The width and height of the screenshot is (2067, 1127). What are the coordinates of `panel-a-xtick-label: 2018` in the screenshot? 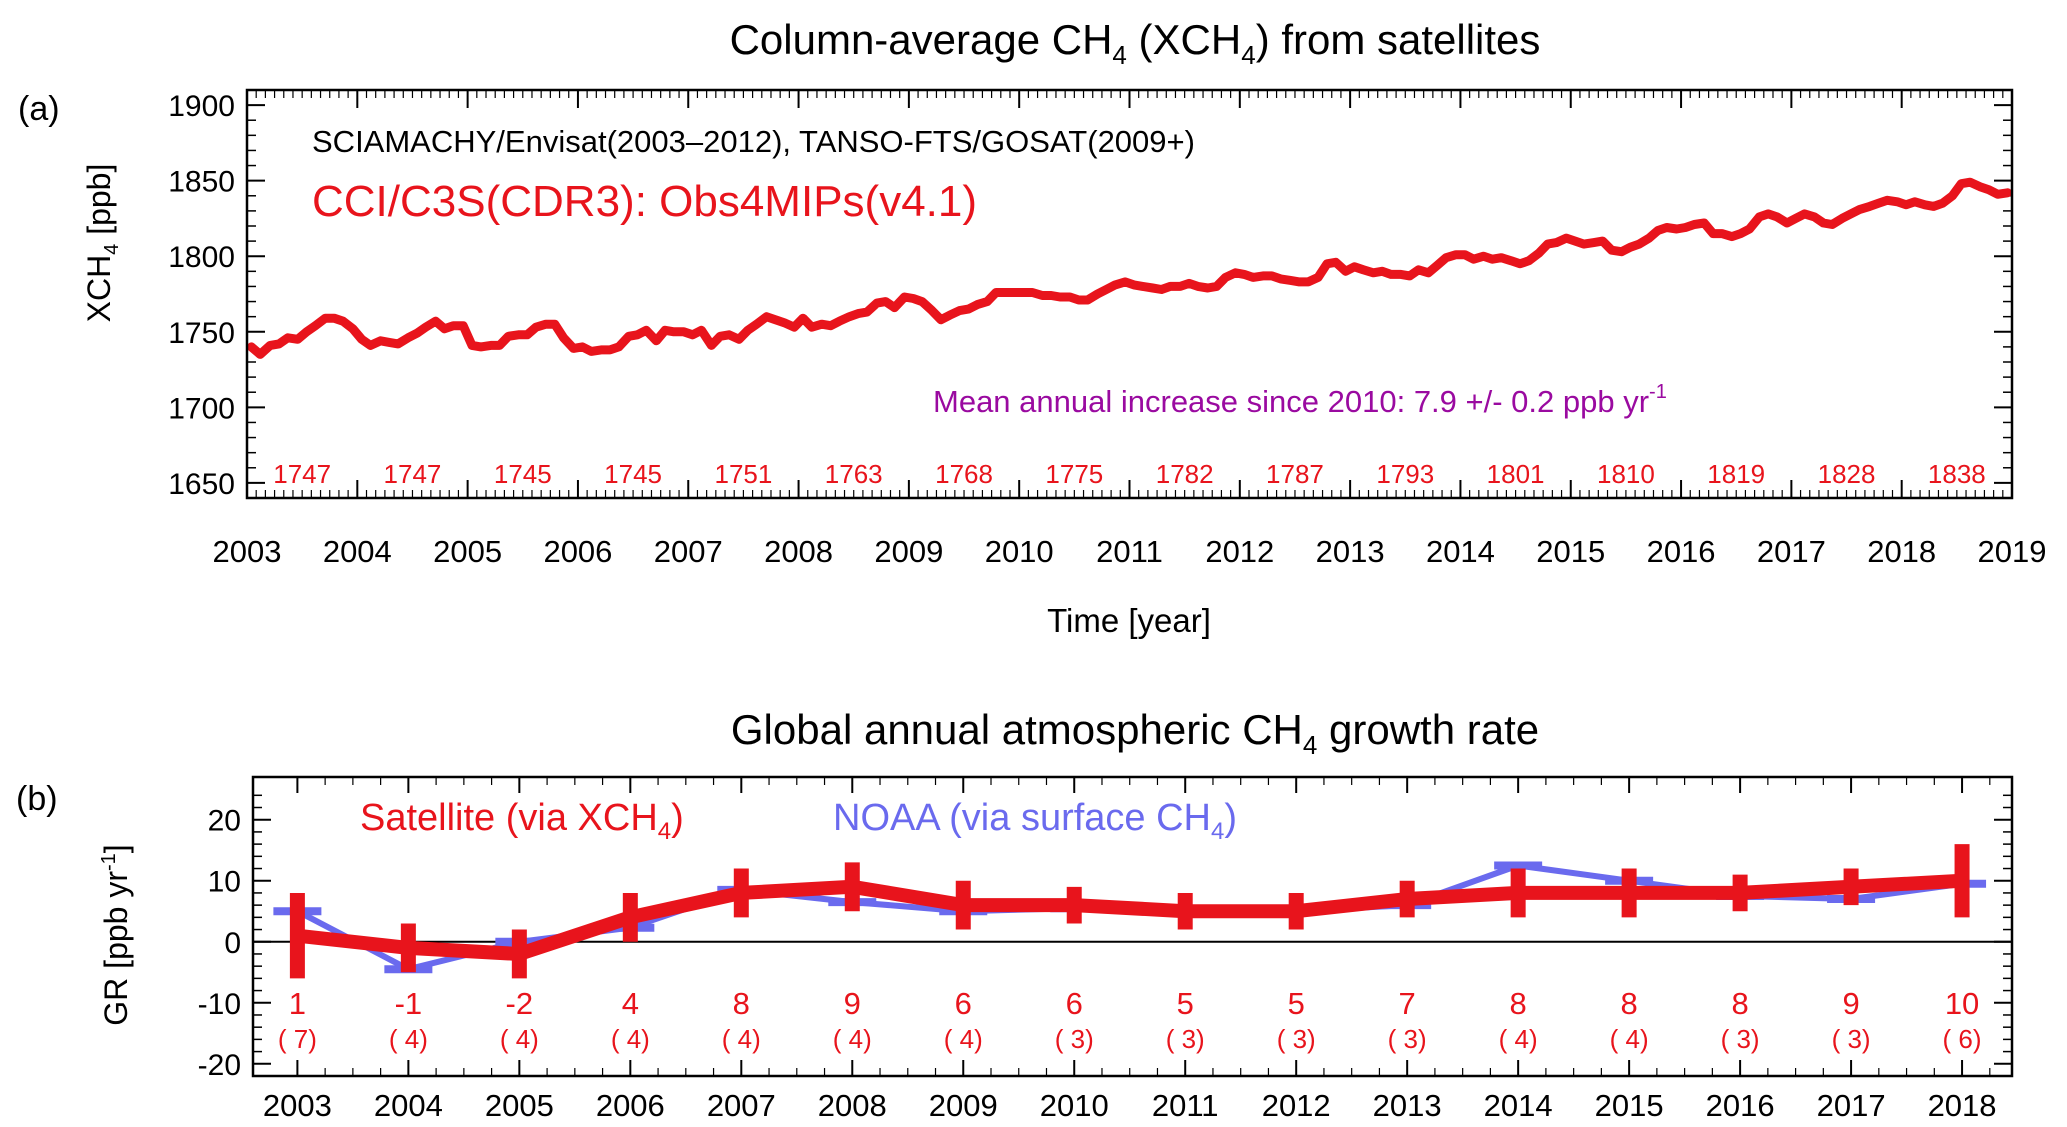 It's located at (1901, 551).